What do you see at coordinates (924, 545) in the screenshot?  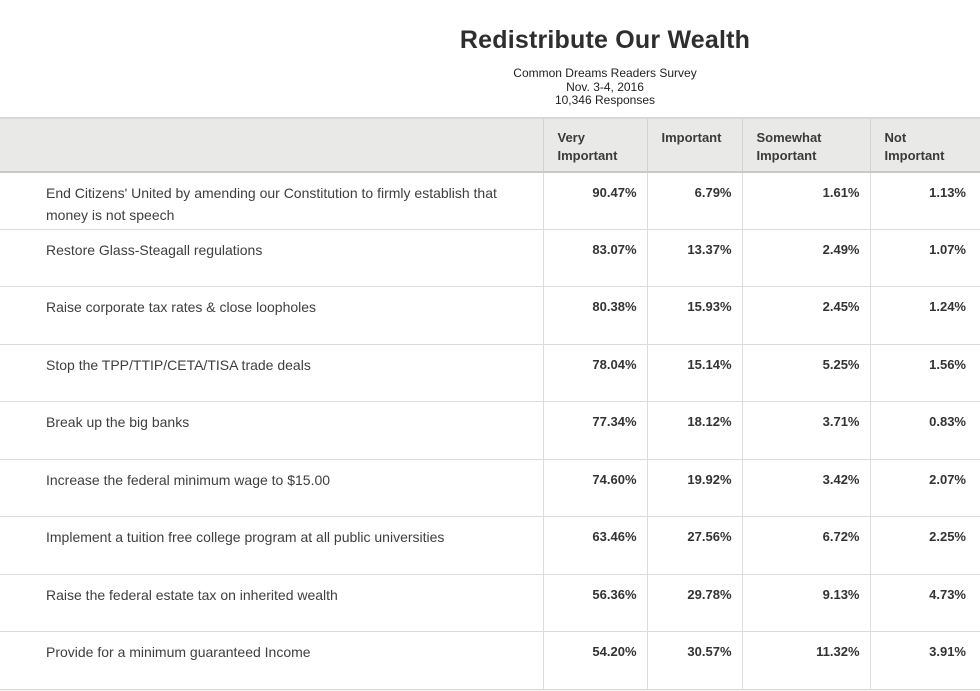 I see `value-not-important: 2.25%` at bounding box center [924, 545].